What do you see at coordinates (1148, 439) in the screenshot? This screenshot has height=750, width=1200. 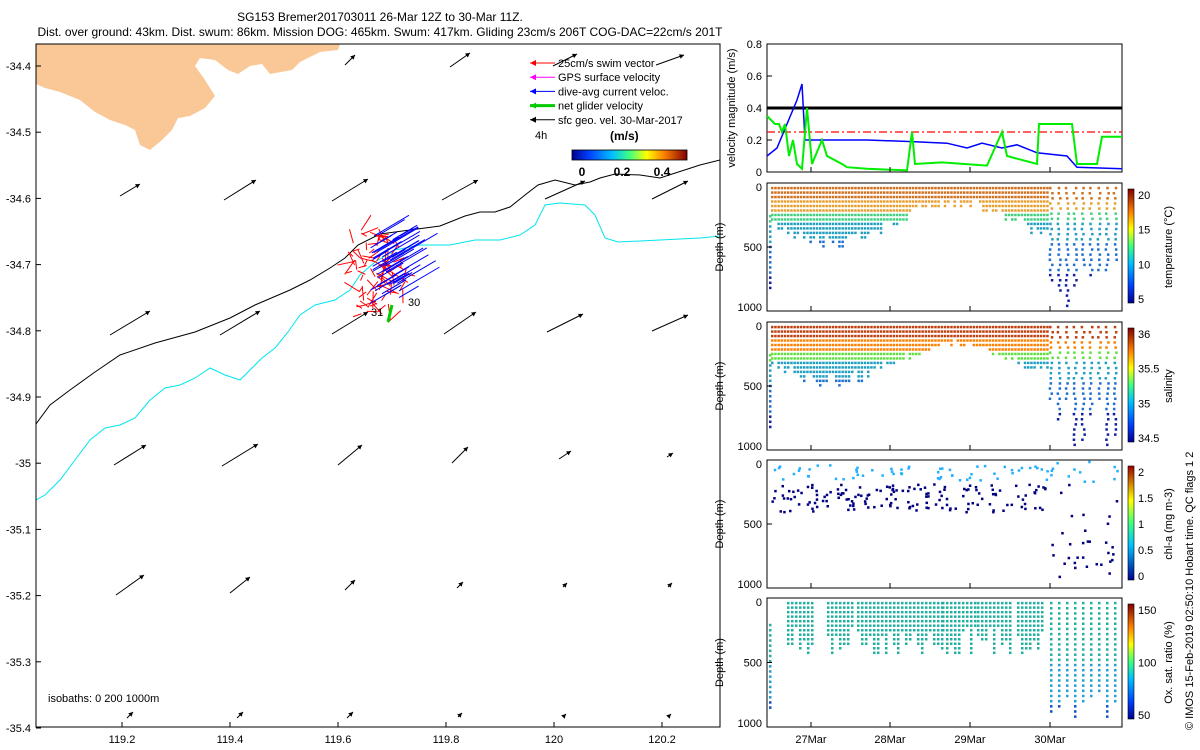 I see `colorbar-tick: 34.5` at bounding box center [1148, 439].